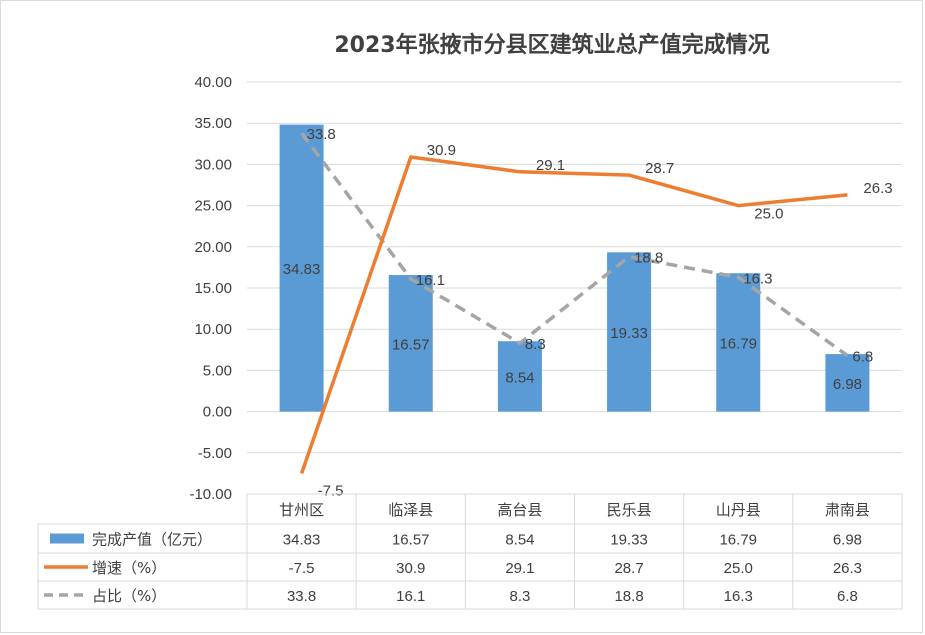  I want to click on category-label: 临泽县, so click(410, 510).